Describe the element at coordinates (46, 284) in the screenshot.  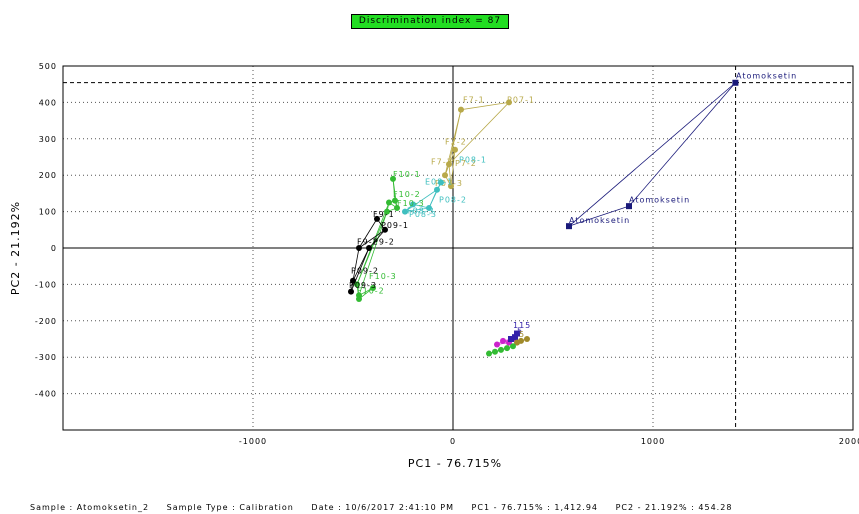
I see `y-tick-label: -100` at that location.